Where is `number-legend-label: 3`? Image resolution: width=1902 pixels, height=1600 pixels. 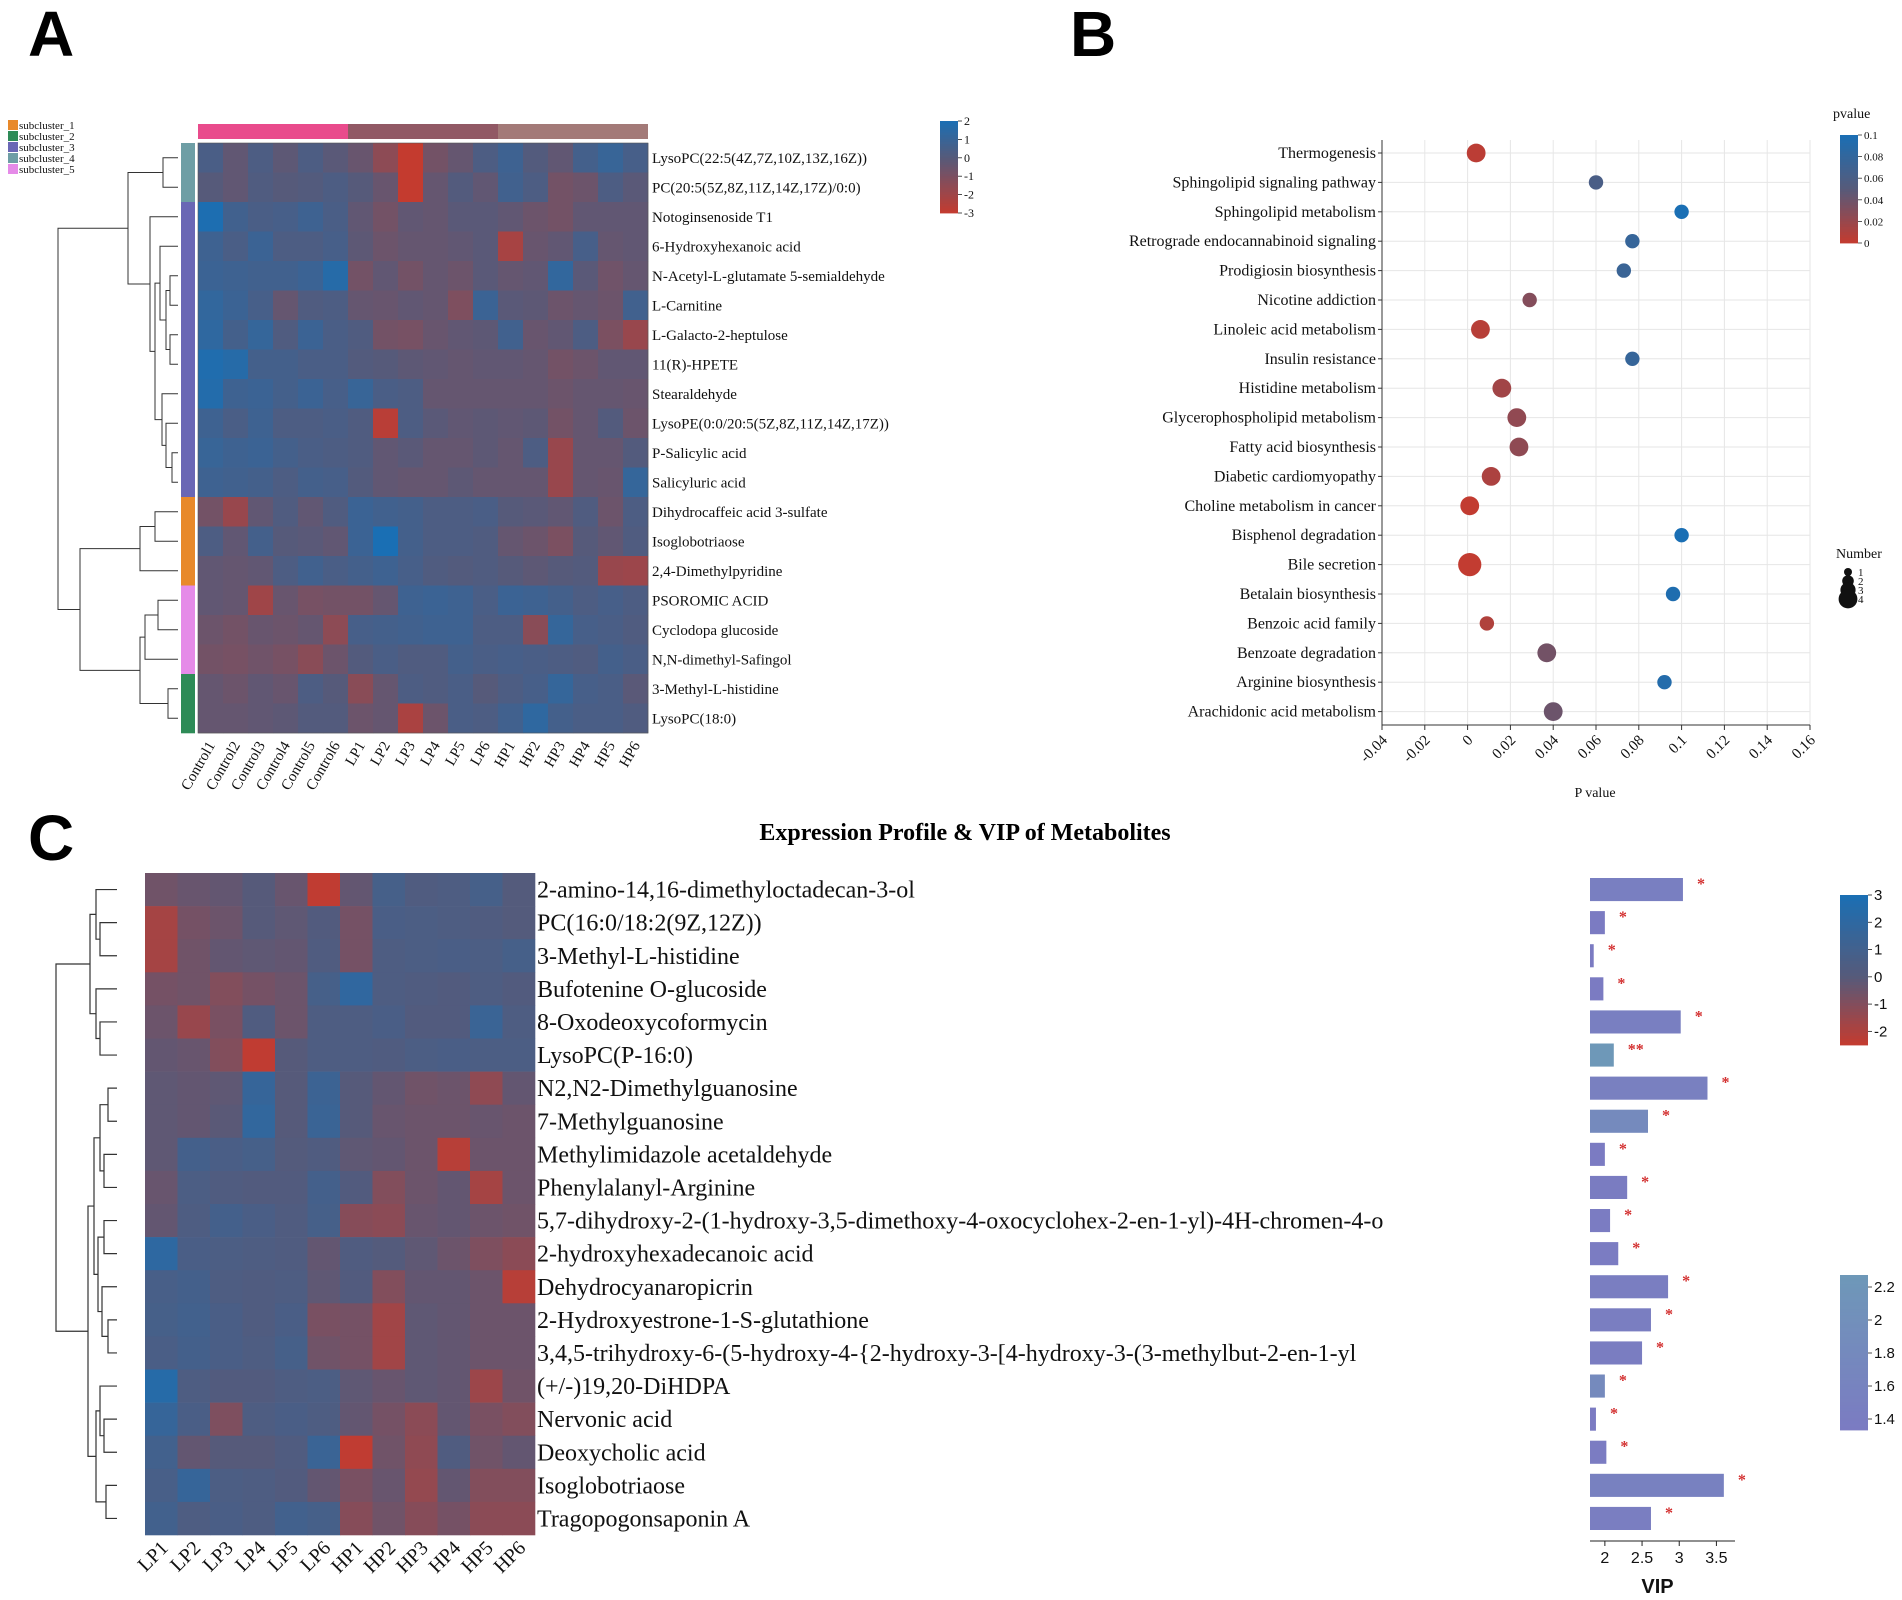 number-legend-label: 3 is located at coordinates (1861, 591).